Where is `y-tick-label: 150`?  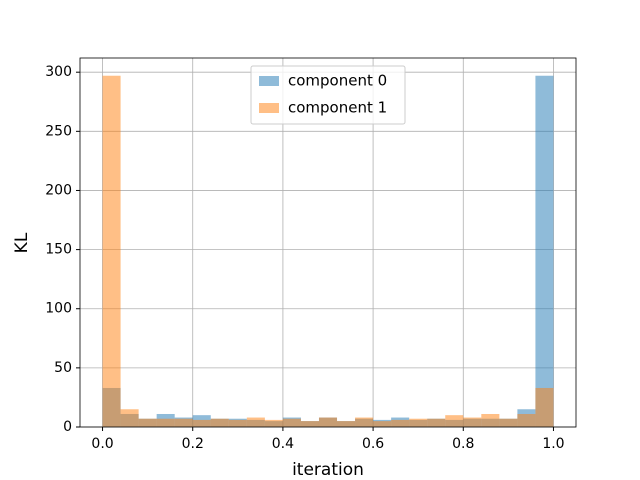
y-tick-label: 150 is located at coordinates (58, 250).